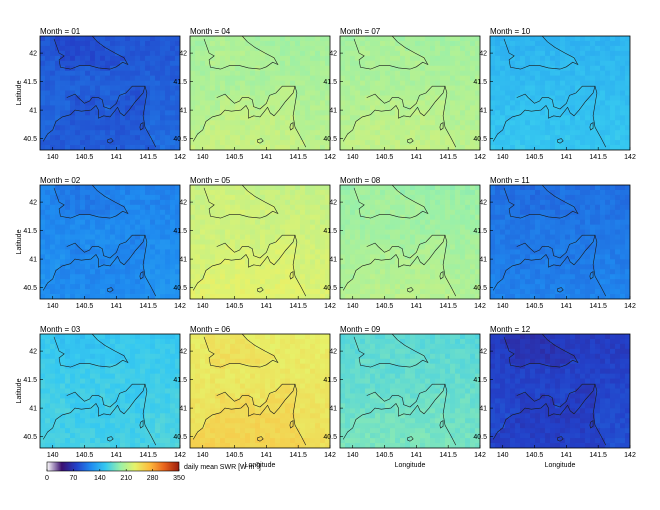 This screenshot has height=510, width=660. What do you see at coordinates (241, 53) in the screenshot?
I see `coastline-path` at bounding box center [241, 53].